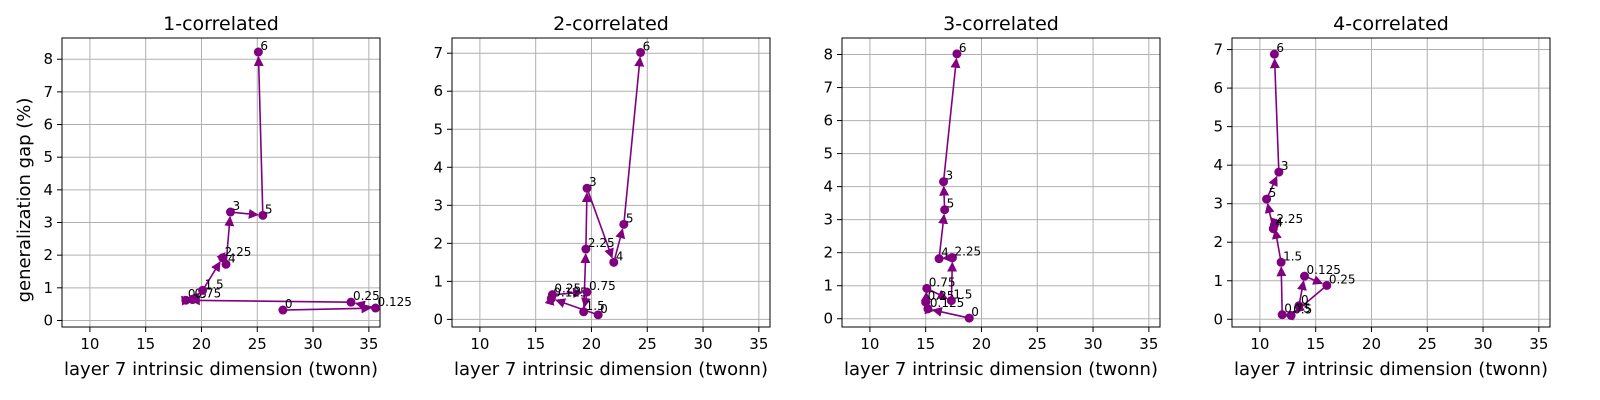 The image size is (1600, 400). I want to click on point-label: 0.75, so click(942, 282).